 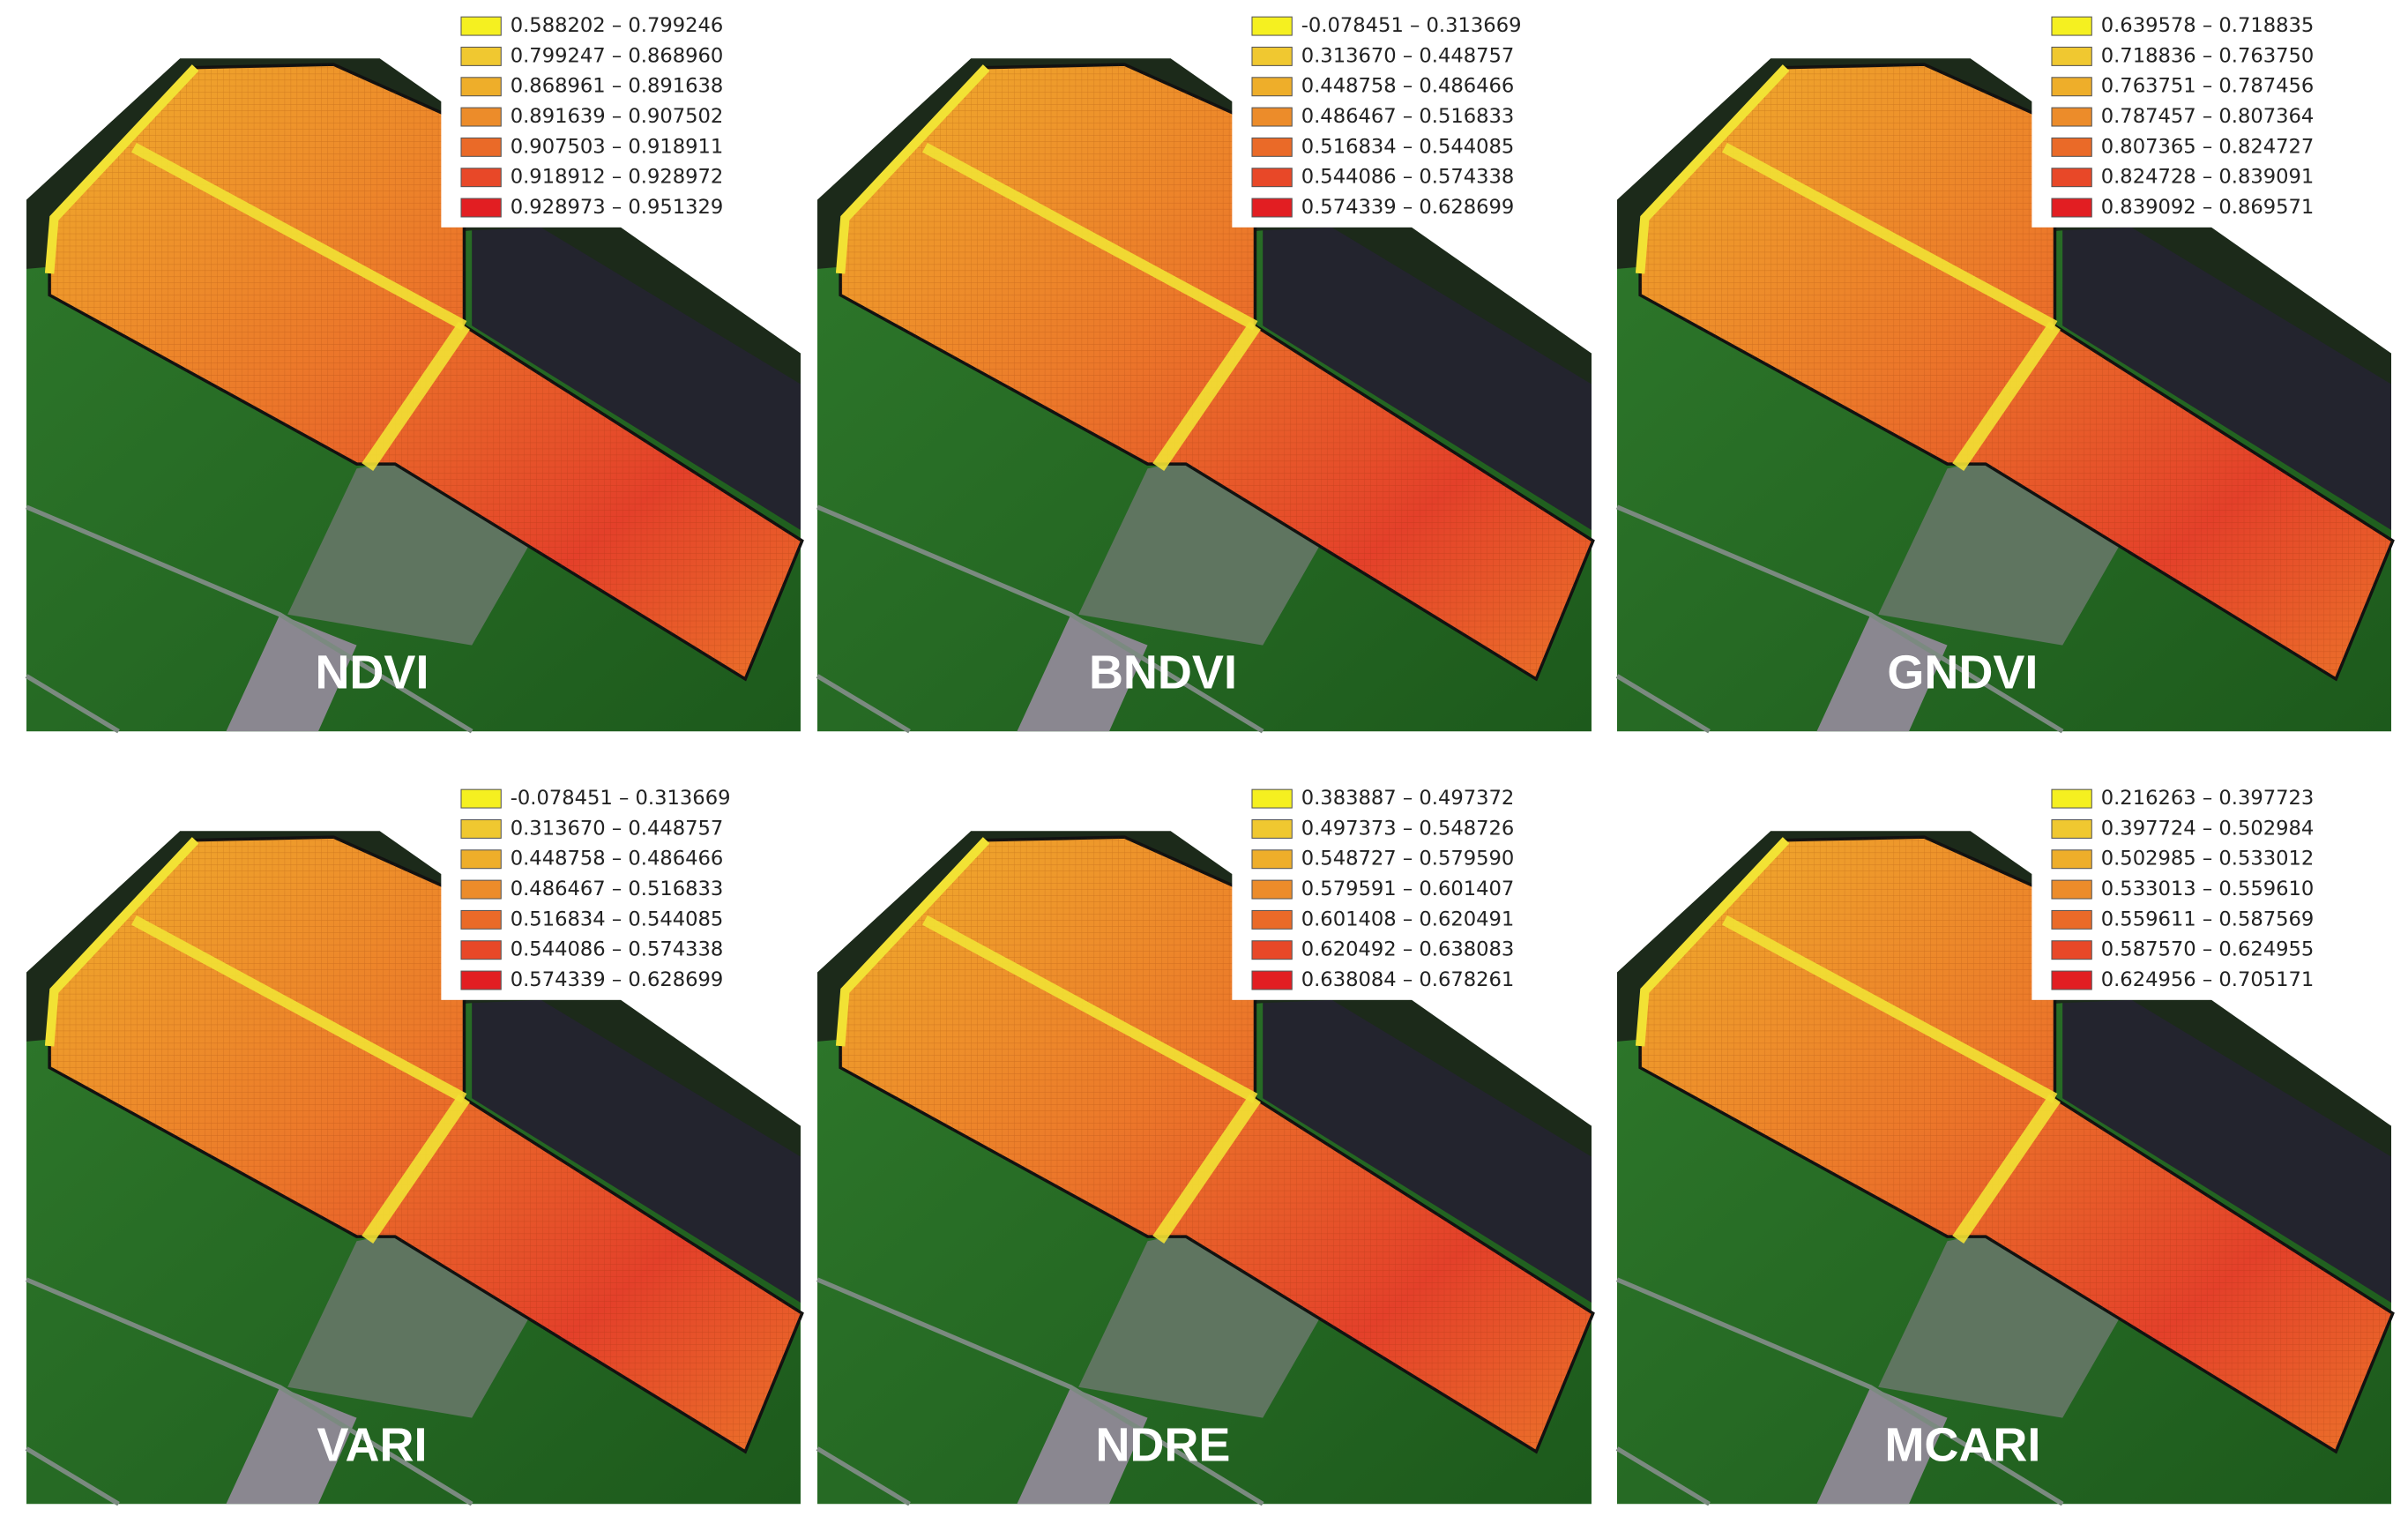 What do you see at coordinates (617, 859) in the screenshot?
I see `legend-label: 0.448758 – 0.486466` at bounding box center [617, 859].